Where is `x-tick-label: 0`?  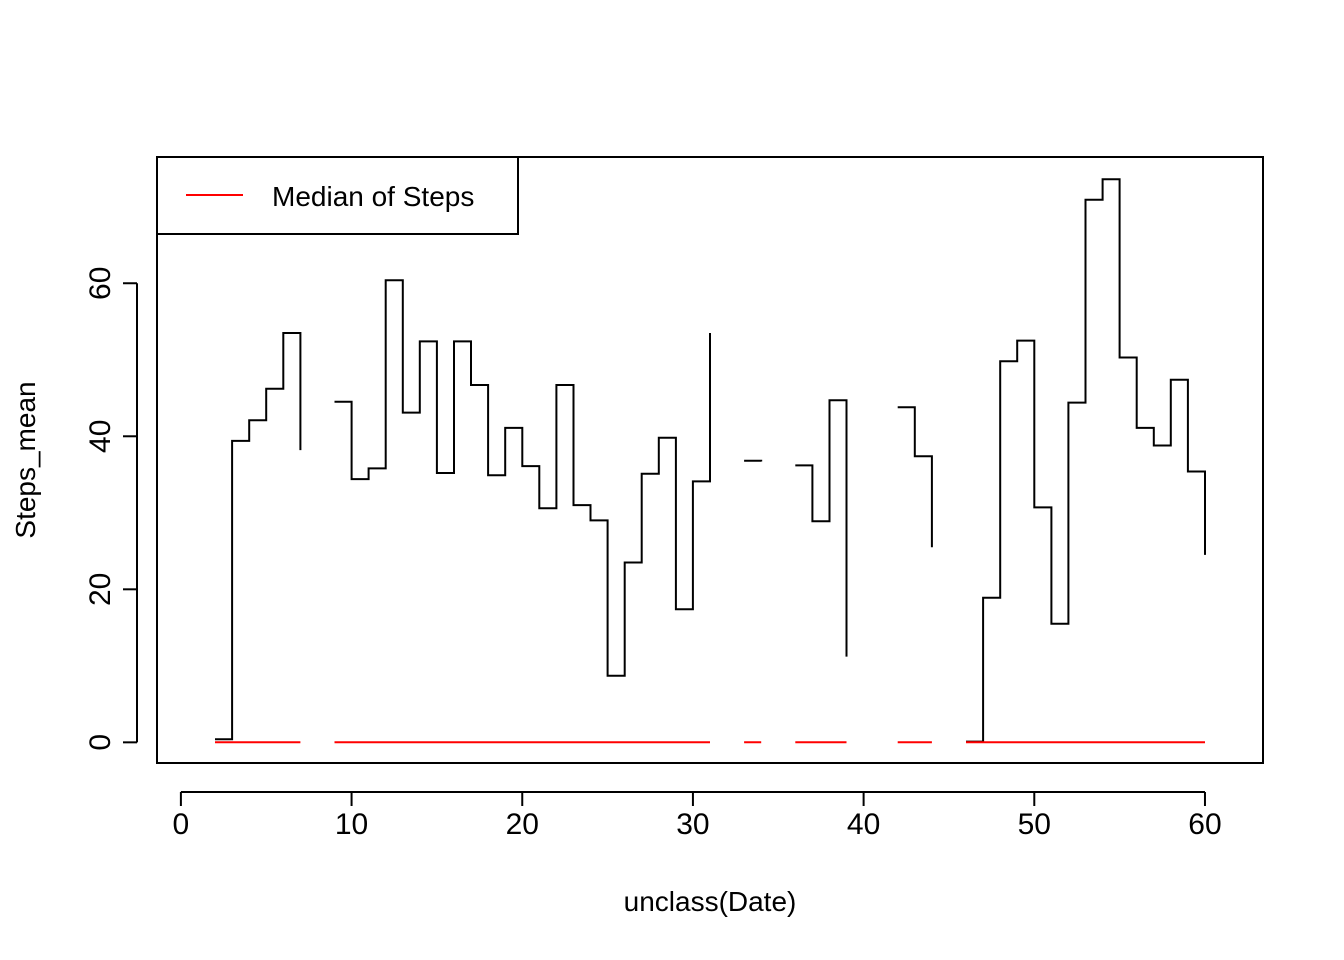
x-tick-label: 0 is located at coordinates (181, 824).